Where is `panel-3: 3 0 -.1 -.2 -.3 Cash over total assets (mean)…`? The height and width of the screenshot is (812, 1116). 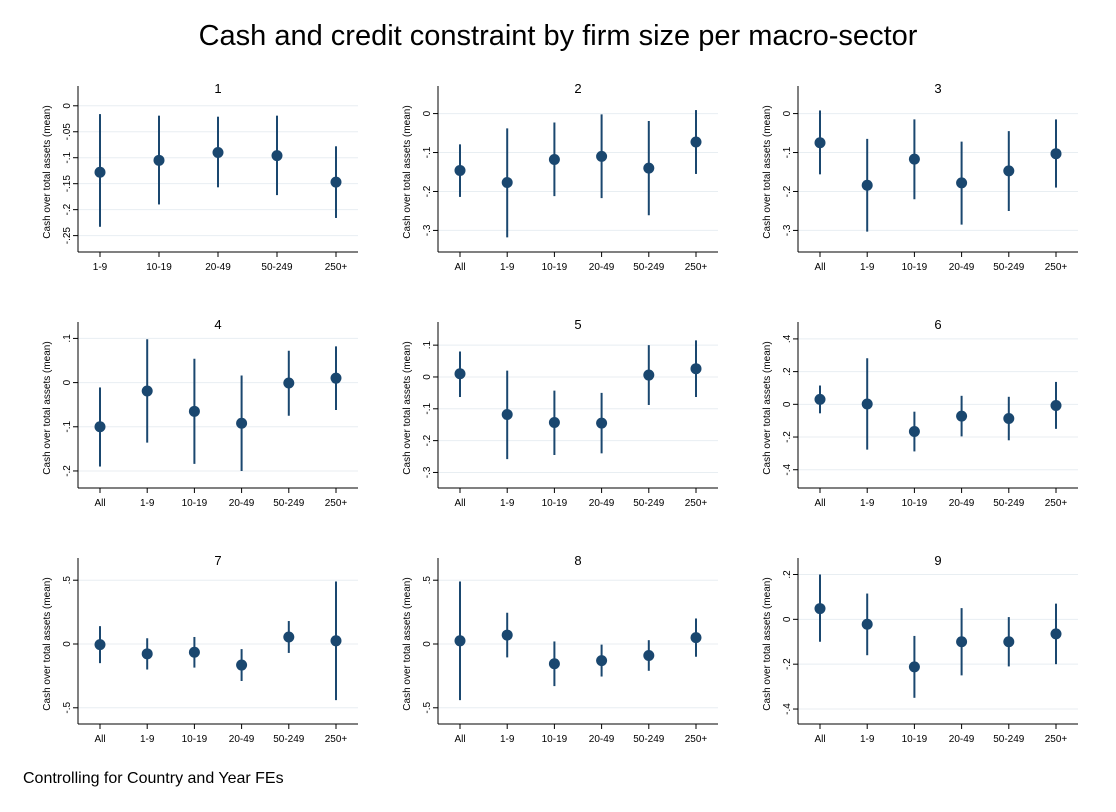
panel-3: 3 0 -.1 -.2 -.3 Cash over total assets (mean)… is located at coordinates (920, 177).